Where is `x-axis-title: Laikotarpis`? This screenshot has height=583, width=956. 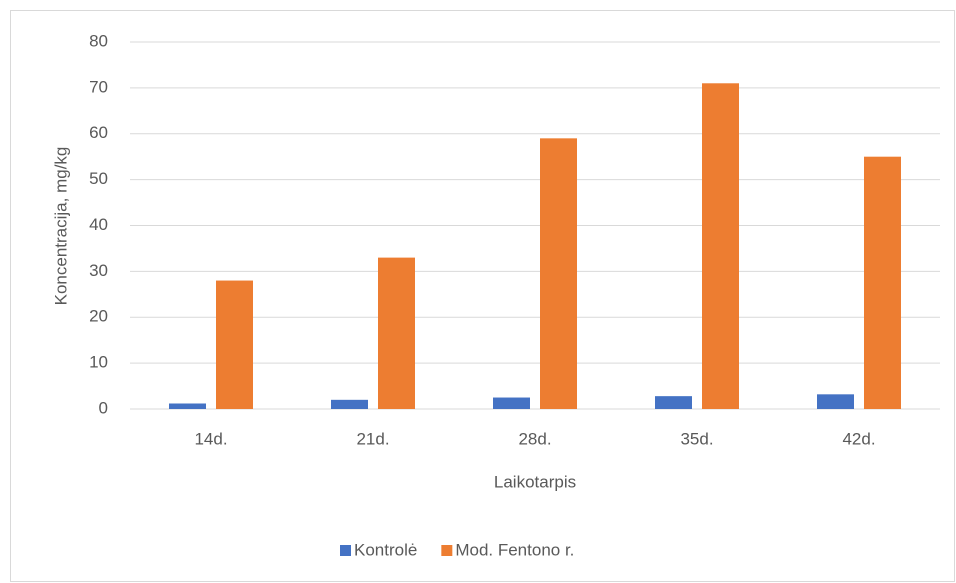
x-axis-title: Laikotarpis is located at coordinates (535, 481).